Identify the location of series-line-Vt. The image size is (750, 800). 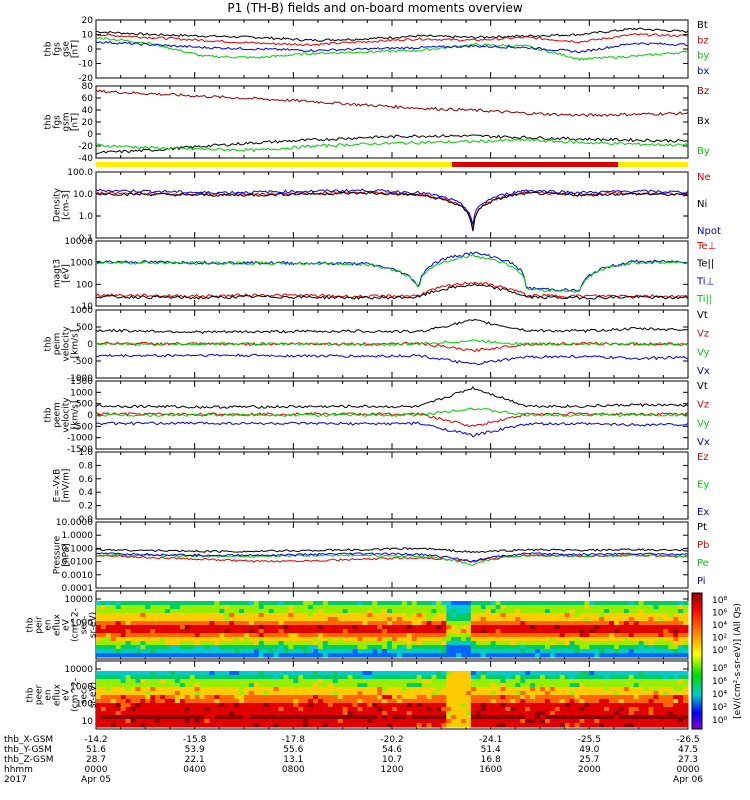
(392, 326).